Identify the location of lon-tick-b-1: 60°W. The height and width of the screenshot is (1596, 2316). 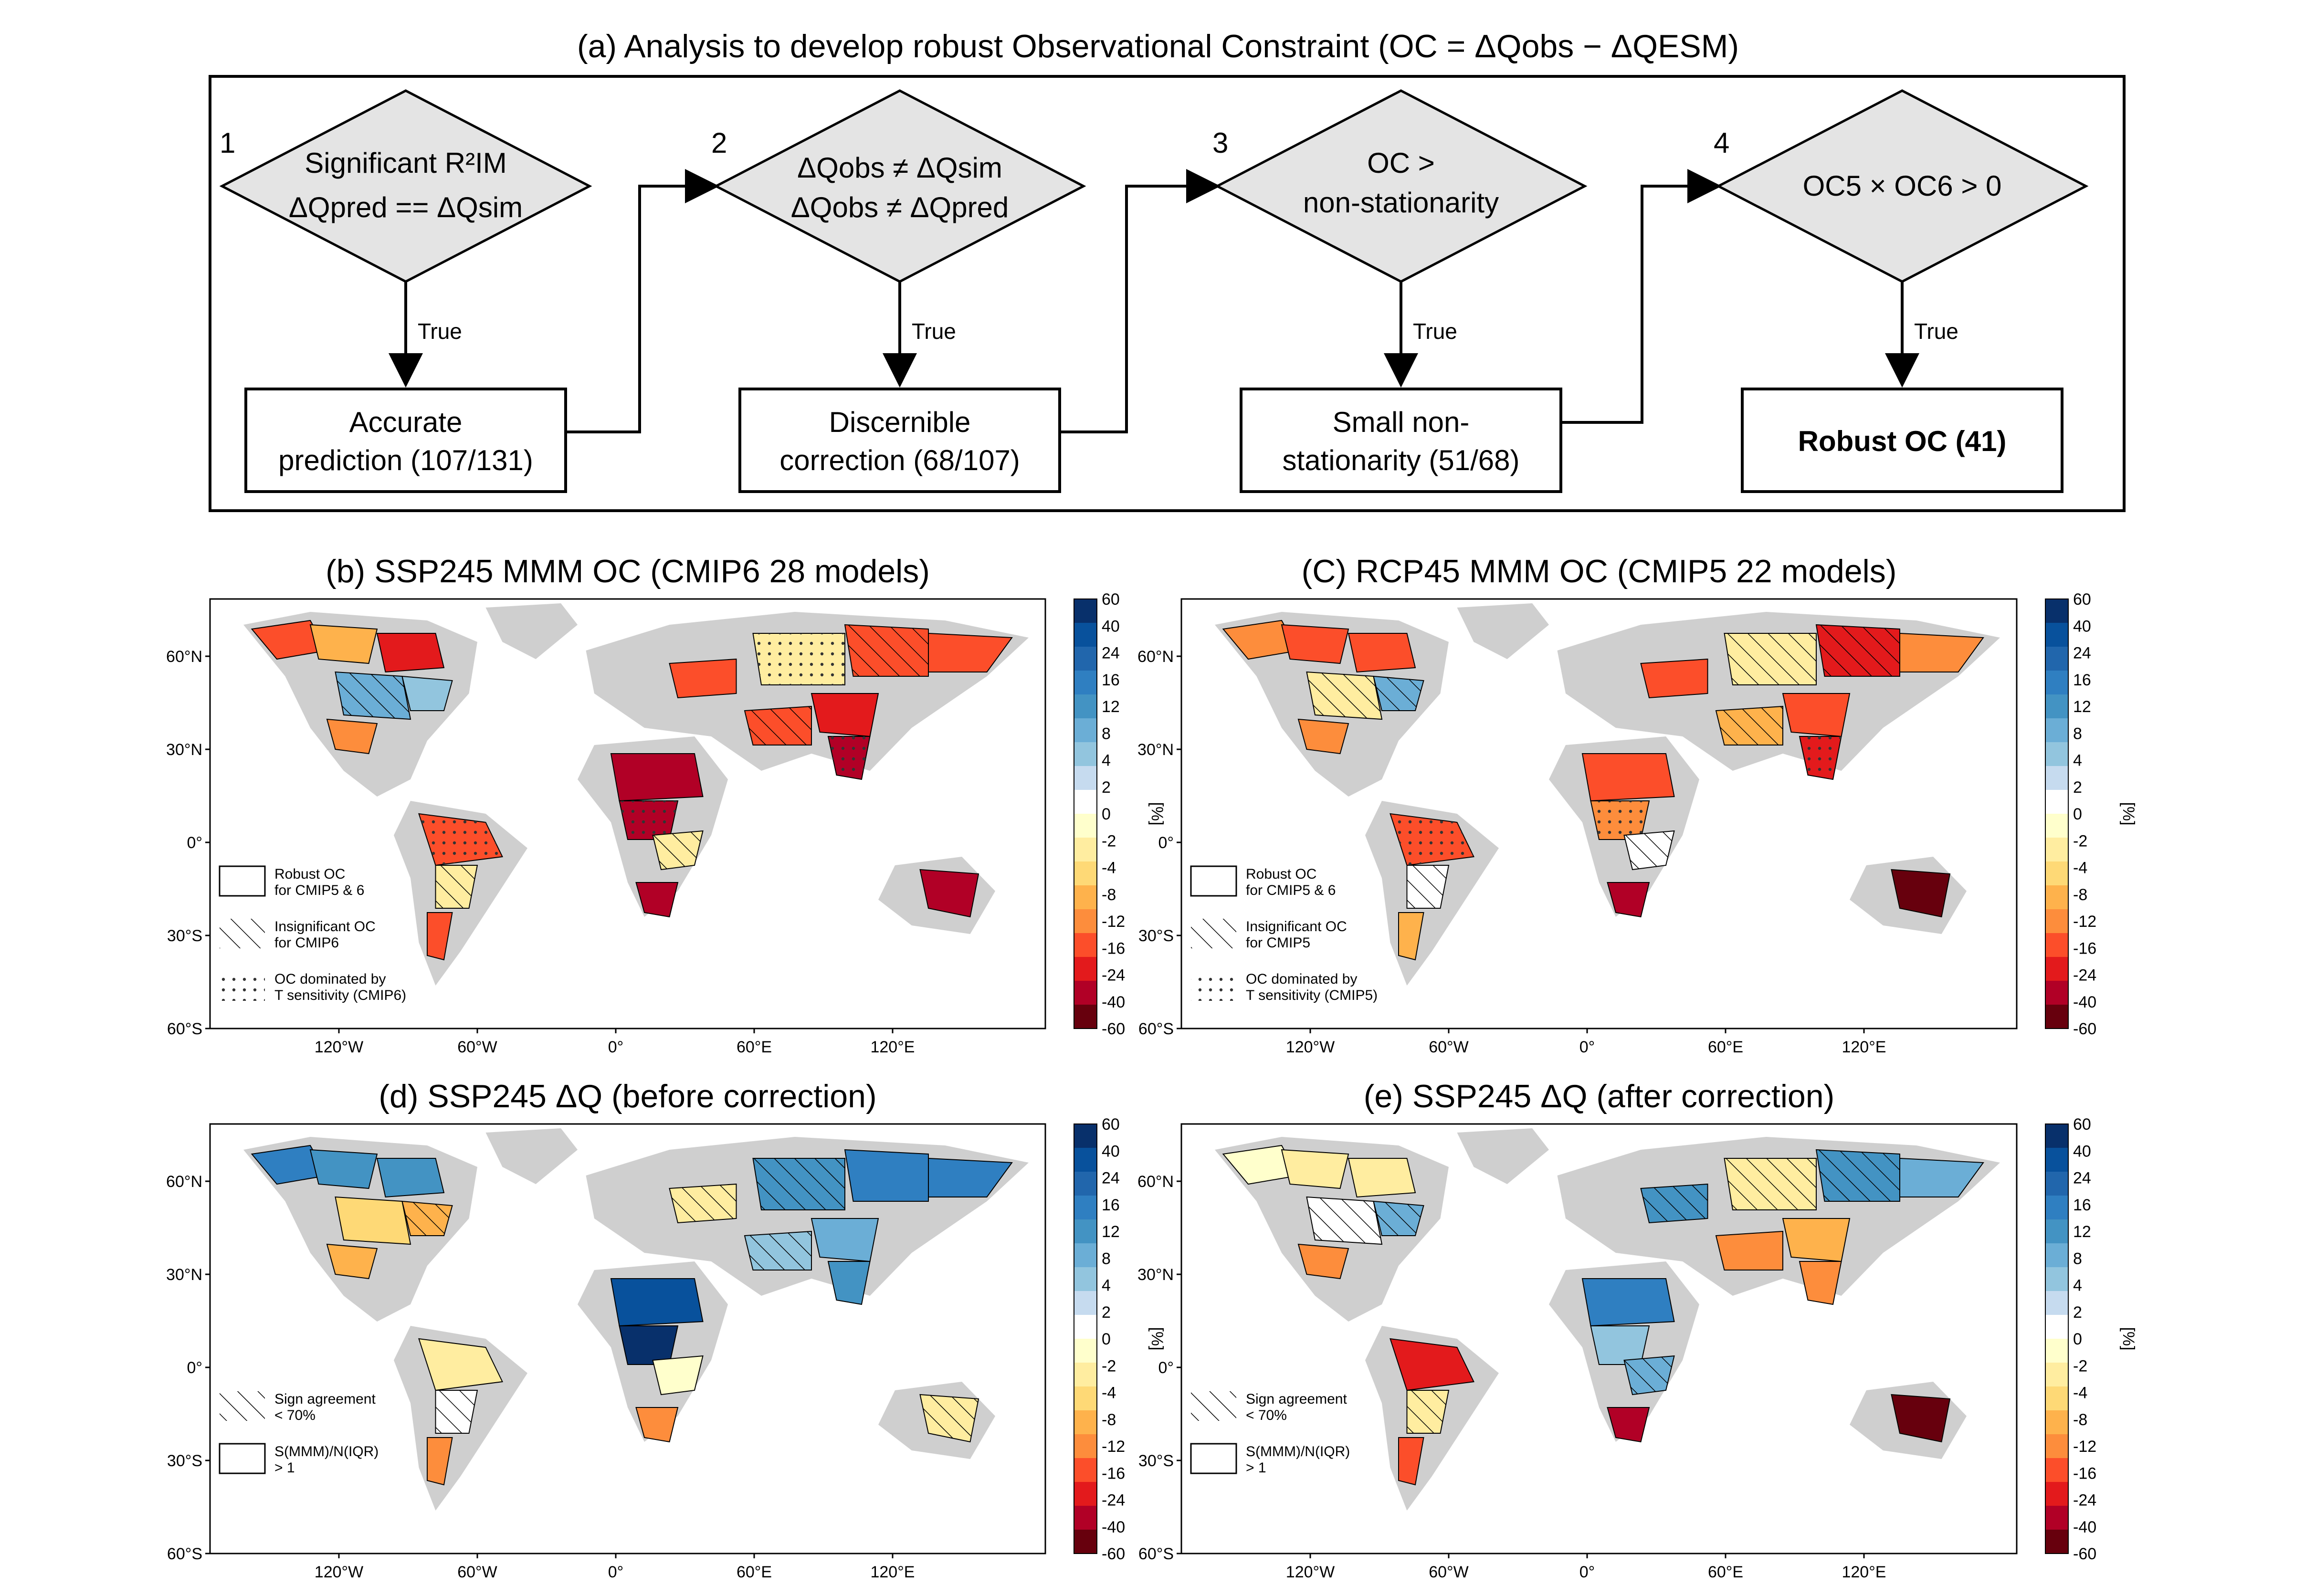
(477, 1047).